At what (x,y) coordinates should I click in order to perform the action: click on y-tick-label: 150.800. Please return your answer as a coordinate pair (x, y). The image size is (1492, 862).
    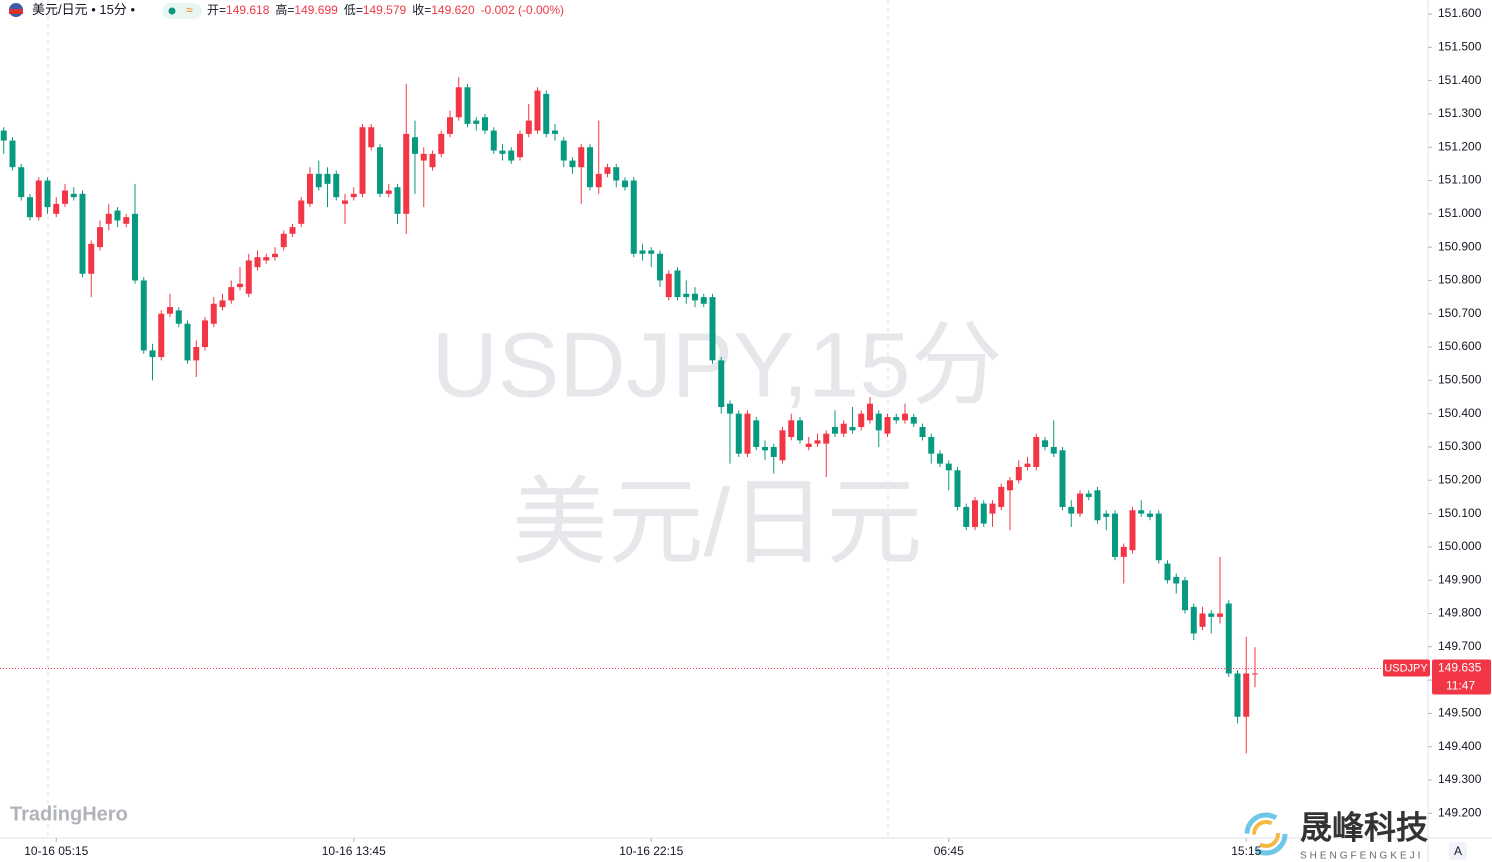
    Looking at the image, I should click on (1460, 280).